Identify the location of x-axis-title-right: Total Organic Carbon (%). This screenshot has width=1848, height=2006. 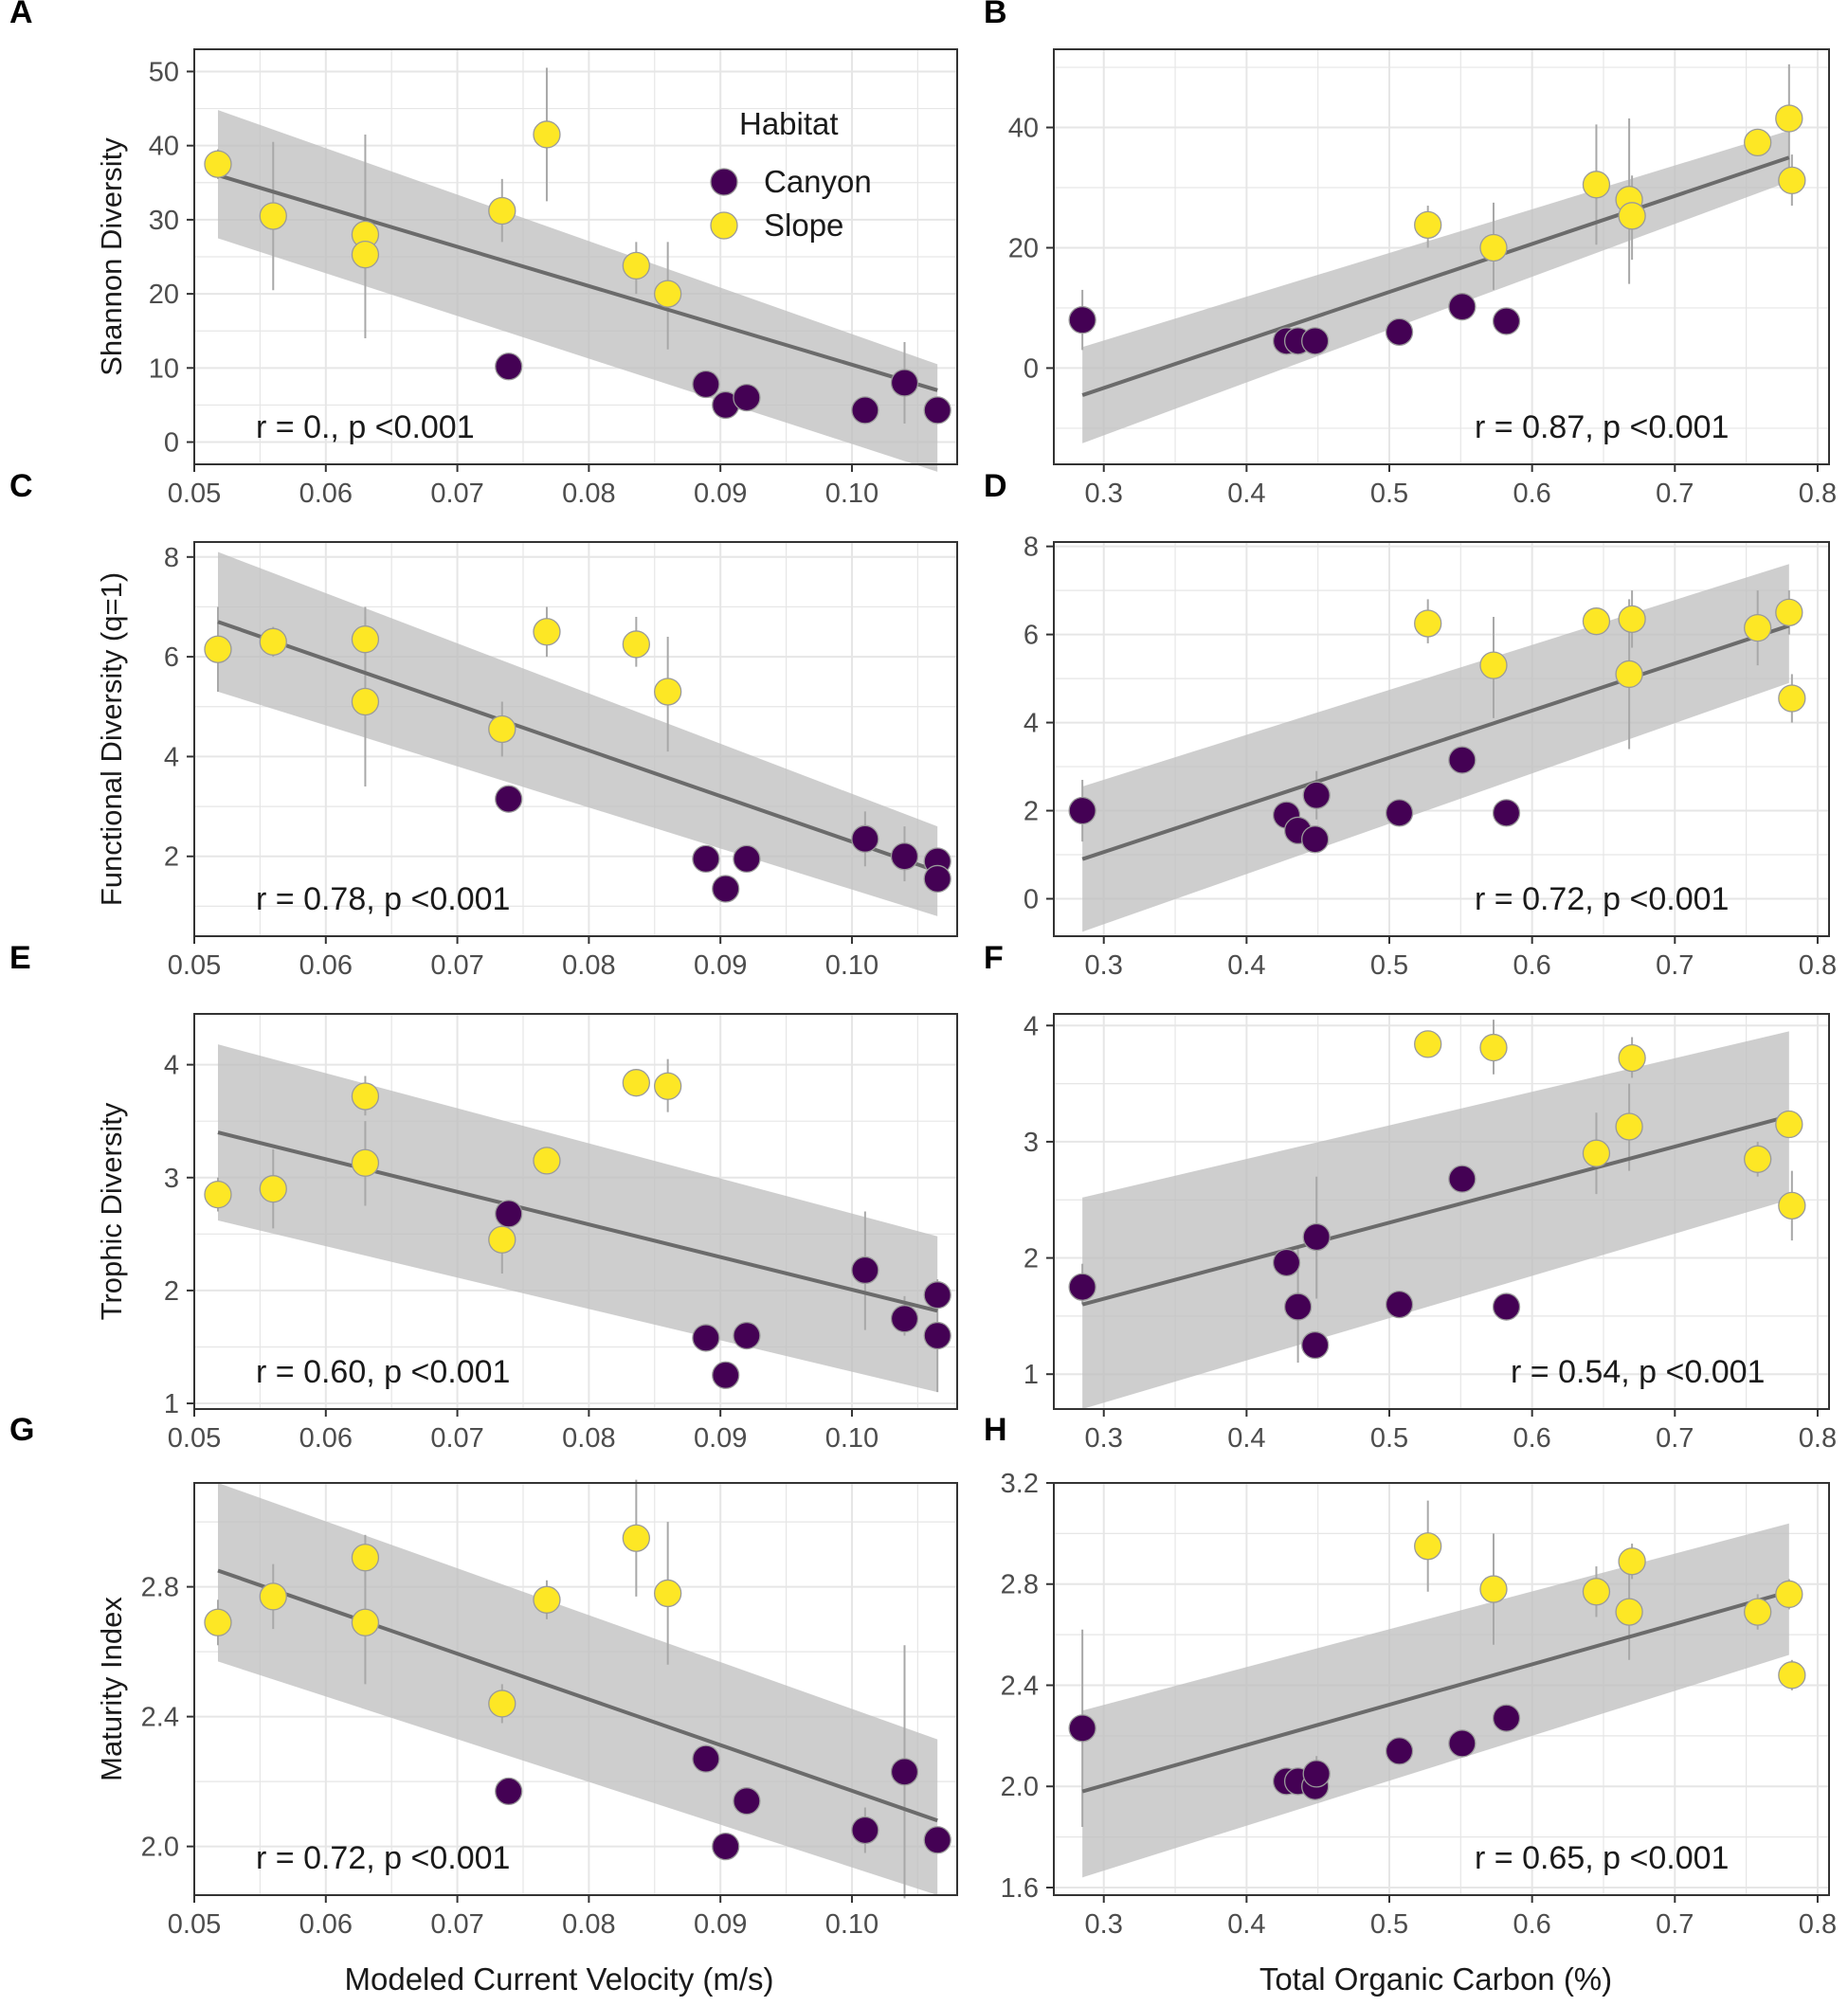
(1435, 1979).